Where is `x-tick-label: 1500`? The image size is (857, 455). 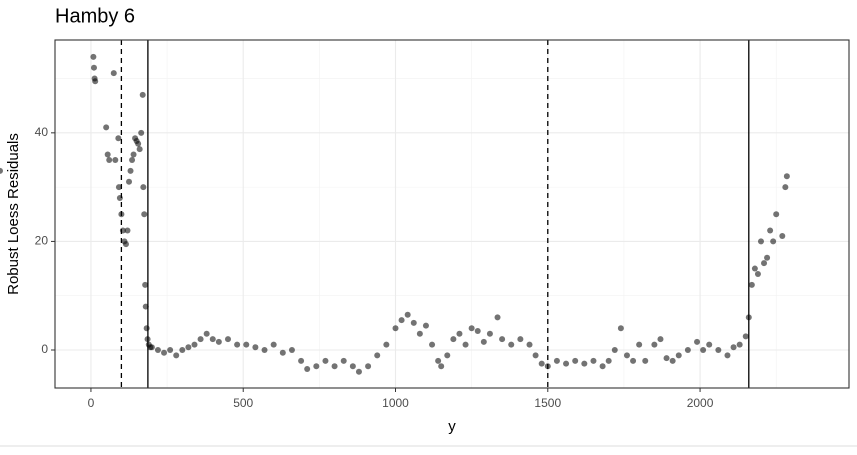 x-tick-label: 1500 is located at coordinates (547, 403).